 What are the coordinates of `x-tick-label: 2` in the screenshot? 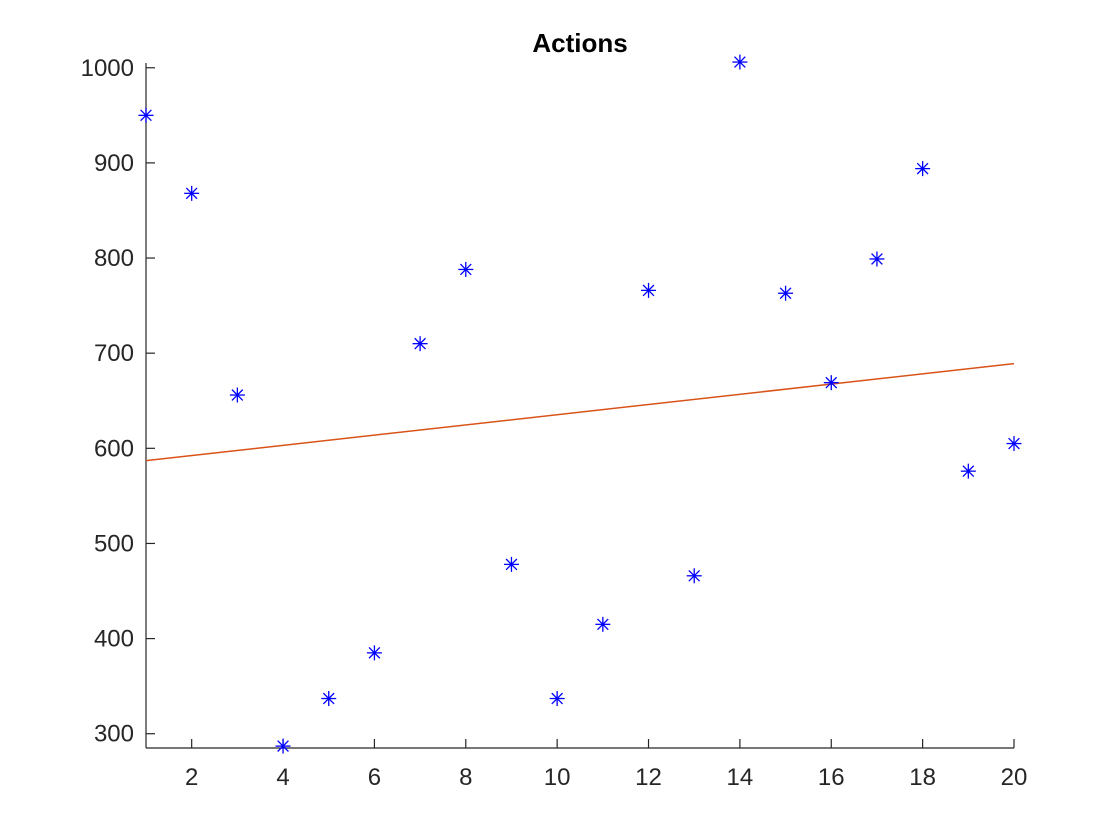 It's located at (191, 777).